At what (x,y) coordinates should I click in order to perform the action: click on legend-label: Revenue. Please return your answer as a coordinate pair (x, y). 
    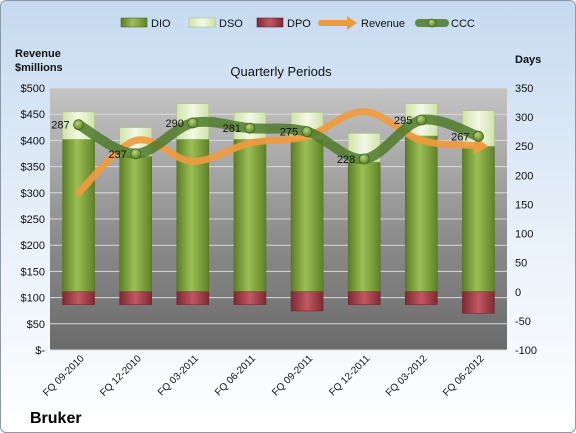
    Looking at the image, I should click on (383, 24).